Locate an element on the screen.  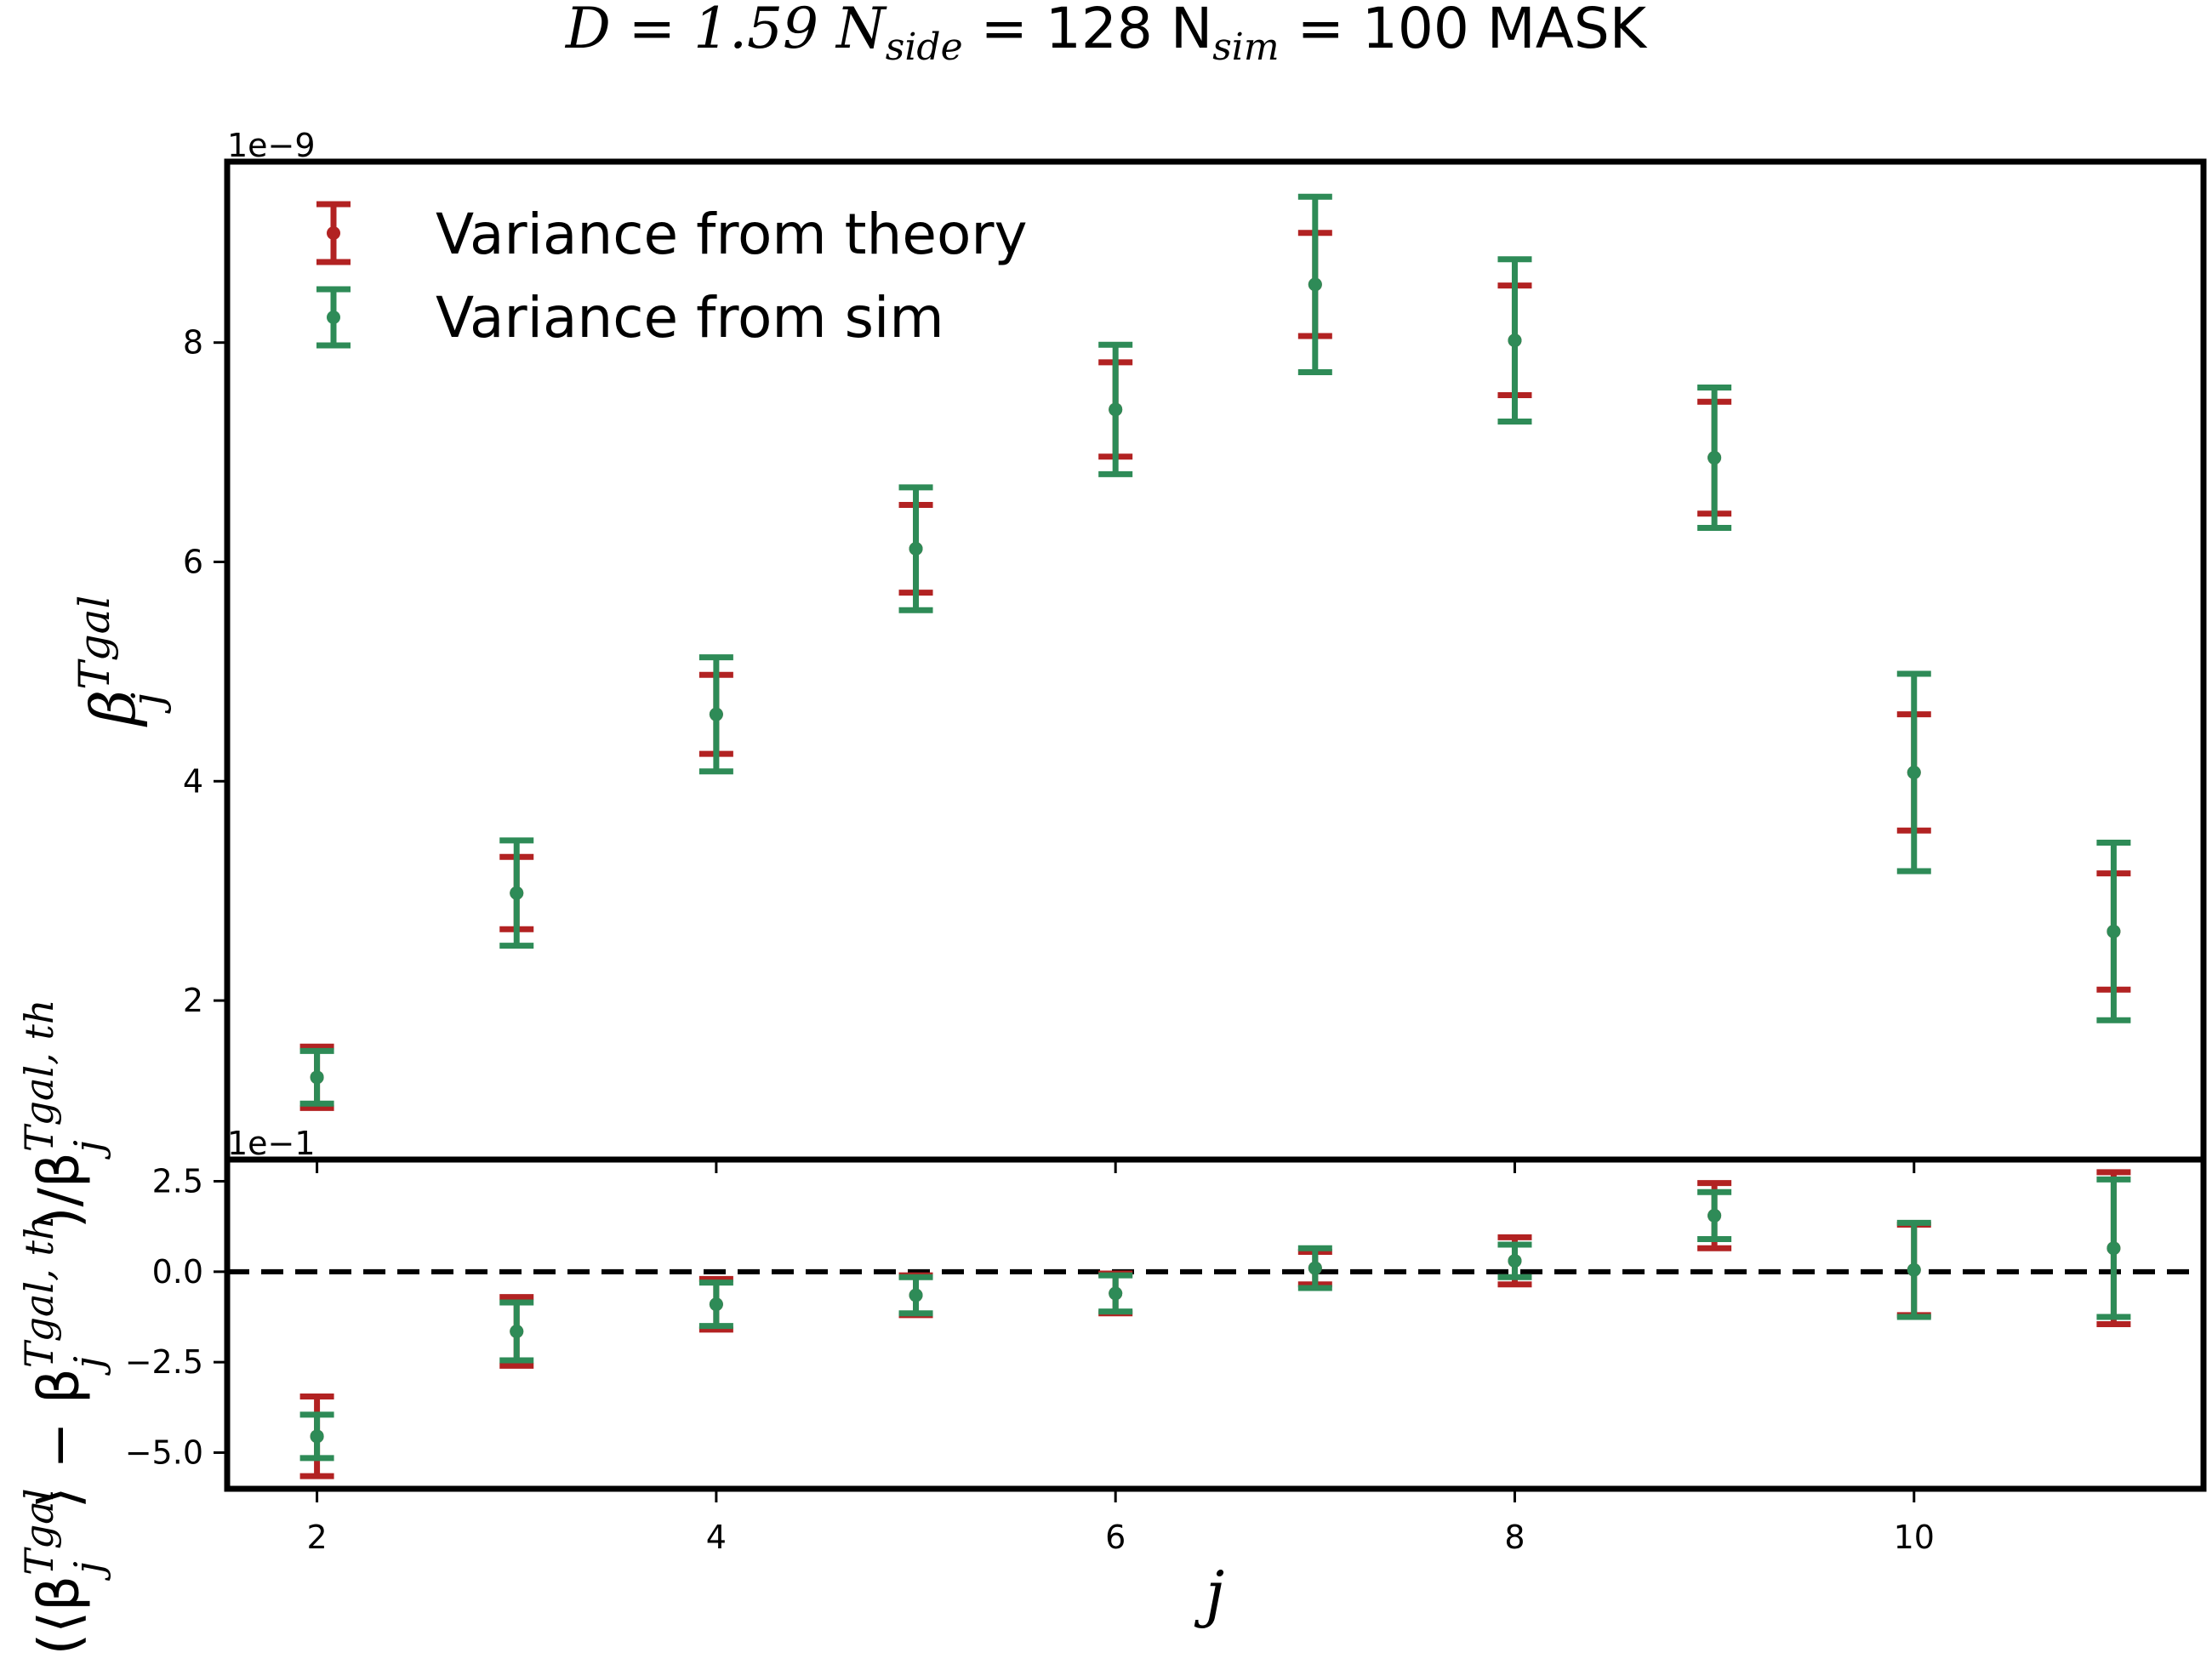
x-axis-label: j is located at coordinates (1209, 1594).